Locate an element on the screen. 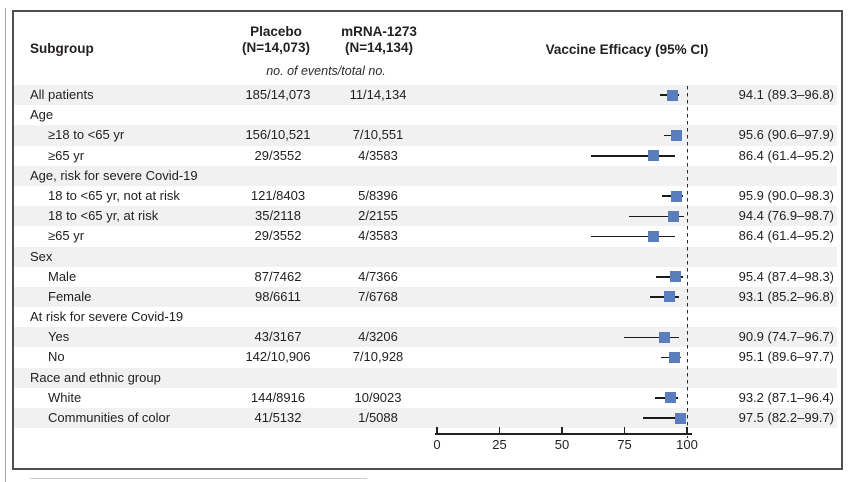 The height and width of the screenshot is (482, 850). row-label: At risk for severe Covid-19 is located at coordinates (107, 317).